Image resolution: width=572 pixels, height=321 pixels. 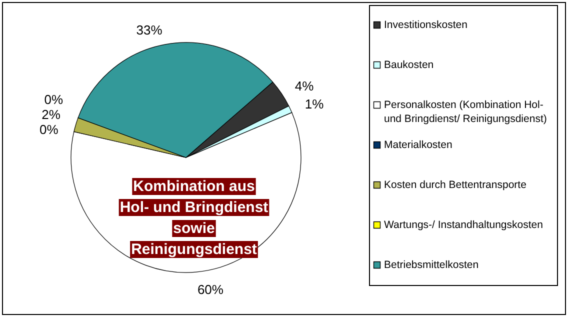 I want to click on data-label: 4%, so click(x=304, y=86).